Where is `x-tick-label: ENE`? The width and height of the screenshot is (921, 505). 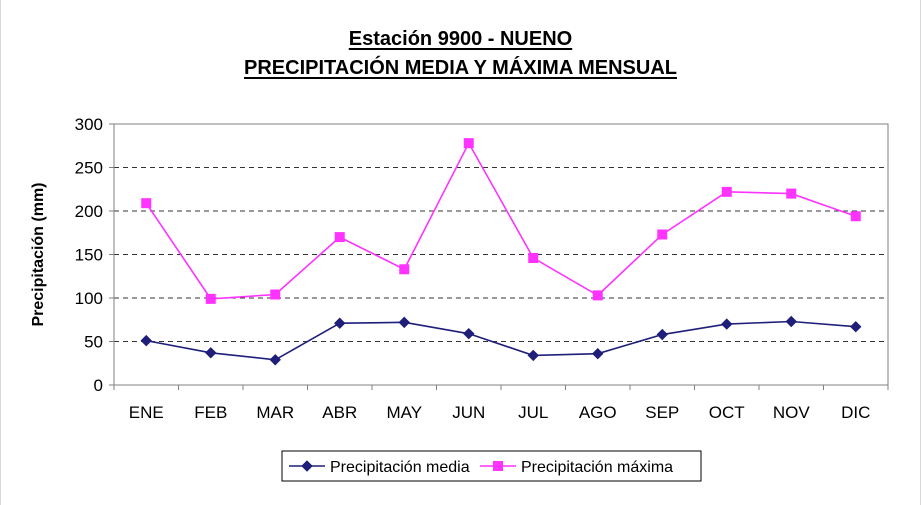
x-tick-label: ENE is located at coordinates (146, 412).